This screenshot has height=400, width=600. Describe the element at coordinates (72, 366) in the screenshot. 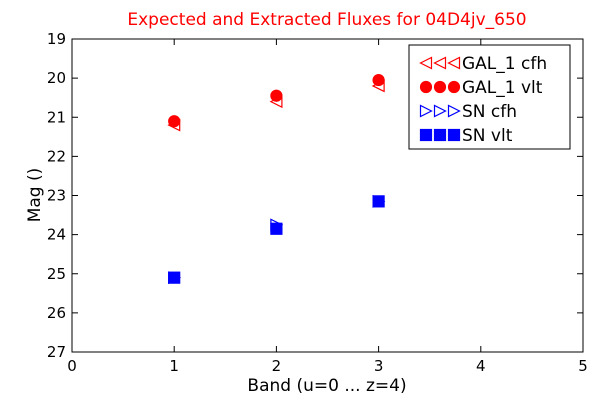

I see `x-tick-label: 0` at that location.